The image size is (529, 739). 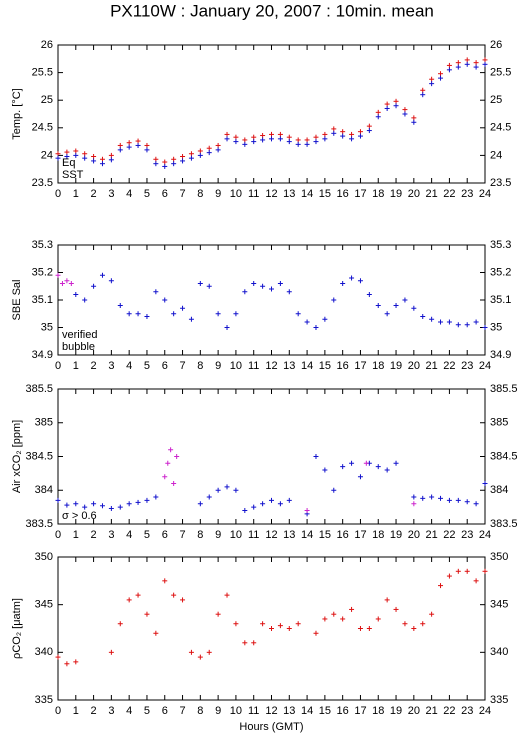 I want to click on y-tick-label-right: 335, so click(x=499, y=700).